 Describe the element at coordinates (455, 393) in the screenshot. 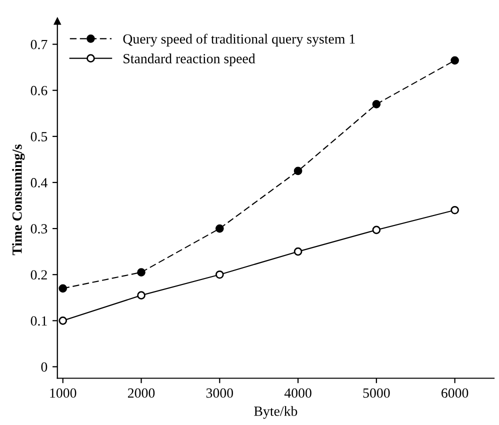

I see `x-tick-label: 6000` at that location.